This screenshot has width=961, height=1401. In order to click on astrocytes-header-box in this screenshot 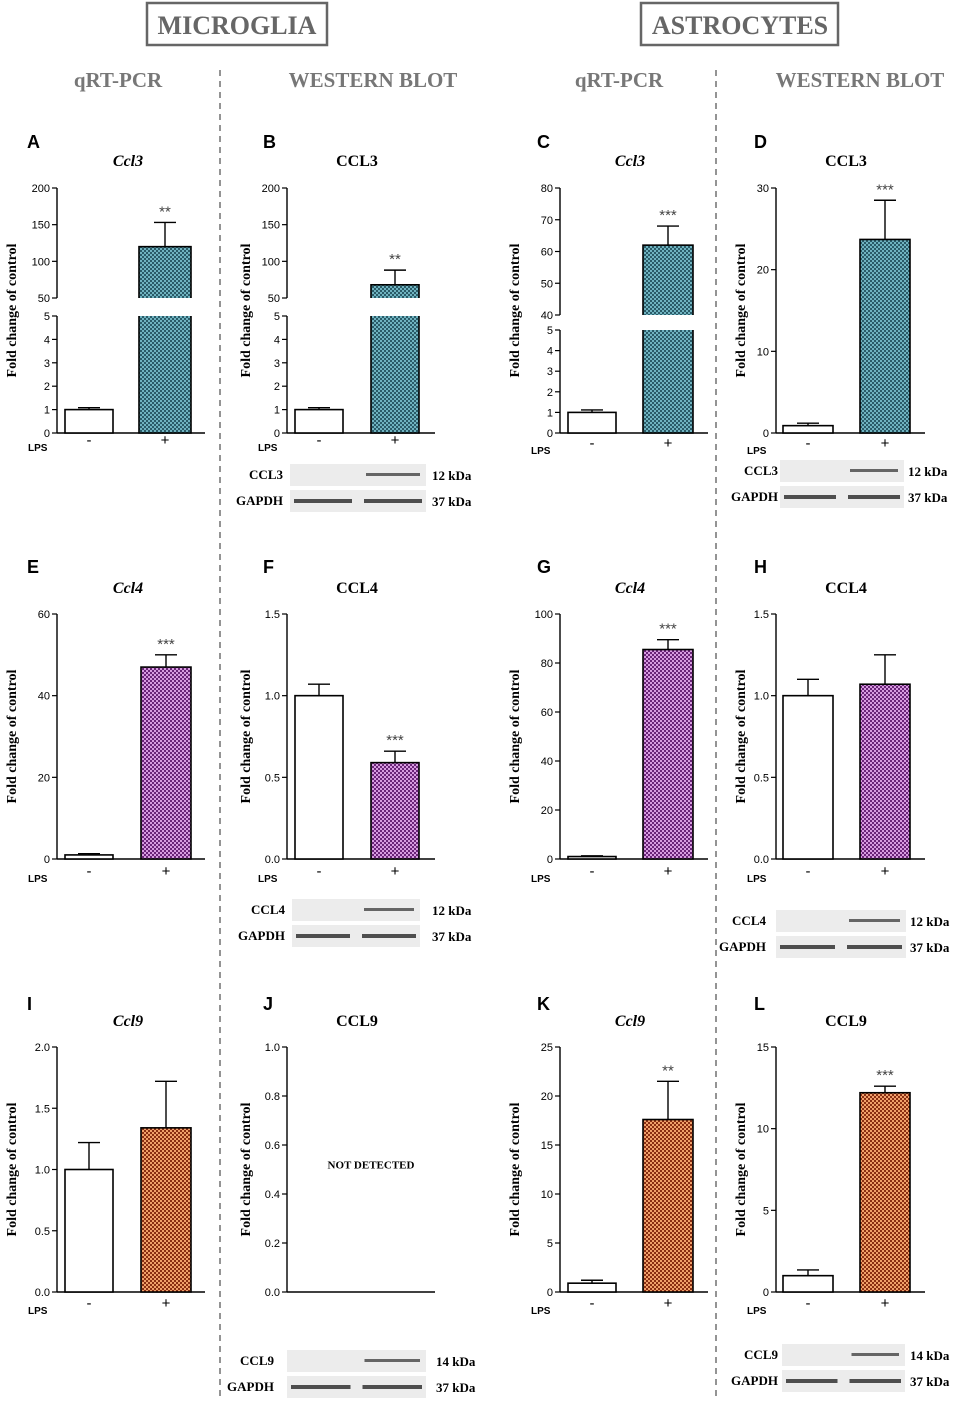, I will do `click(739, 24)`.